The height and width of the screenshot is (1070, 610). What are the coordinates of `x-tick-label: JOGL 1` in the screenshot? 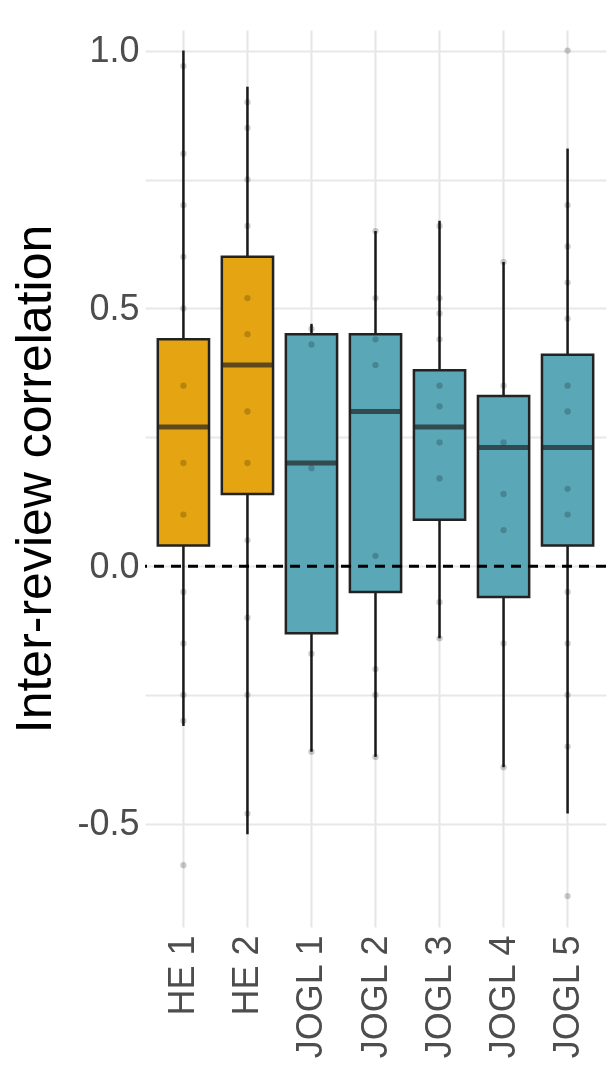 It's located at (310, 997).